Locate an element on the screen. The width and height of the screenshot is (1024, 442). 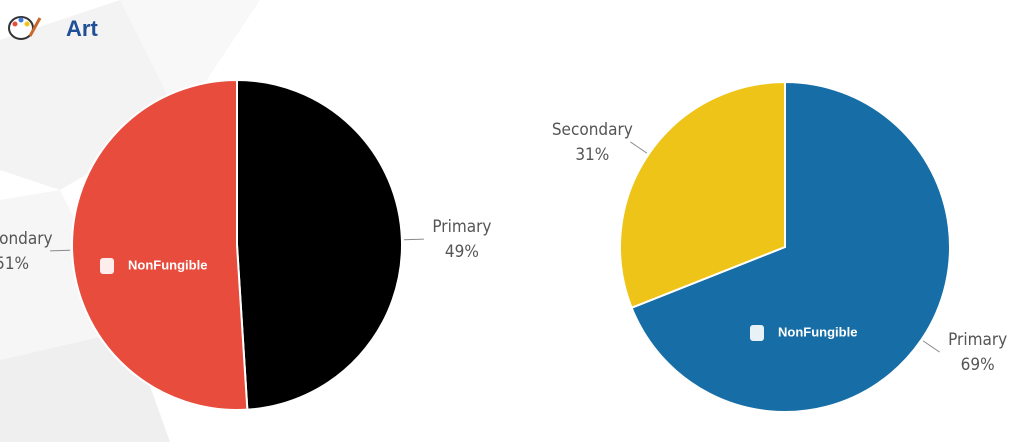
bg-poly is located at coordinates (190, 60).